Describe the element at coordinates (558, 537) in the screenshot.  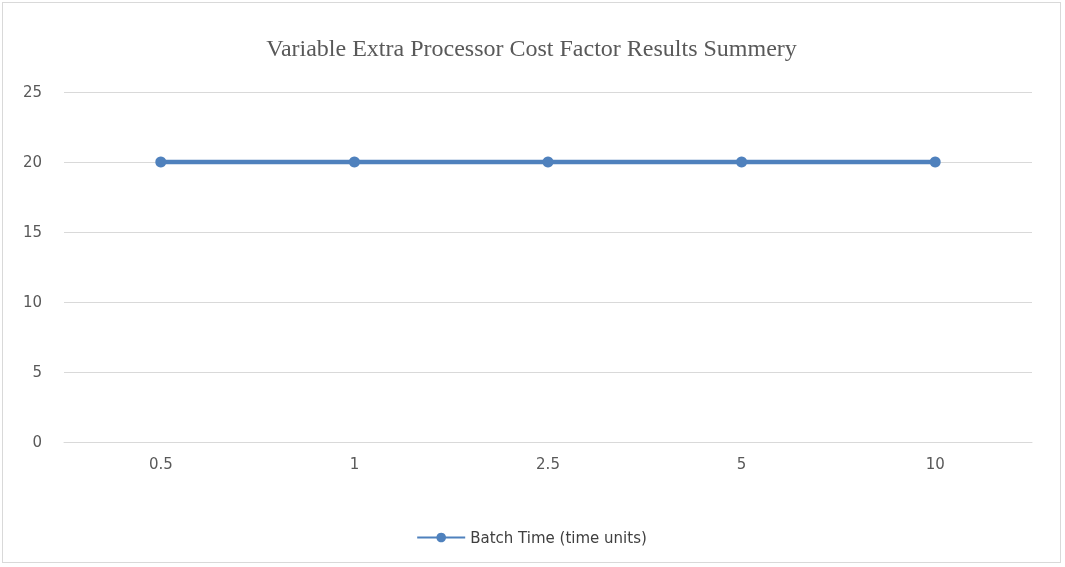
I see `legend-label: Batch Time (time units)` at that location.